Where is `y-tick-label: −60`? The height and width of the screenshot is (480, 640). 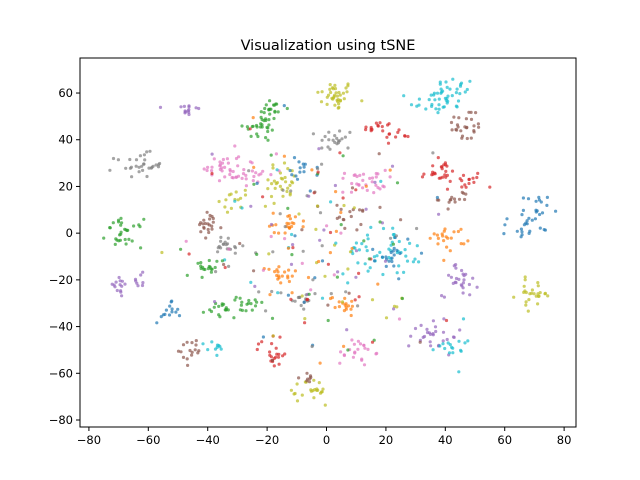
y-tick-label: −60 is located at coordinates (61, 373).